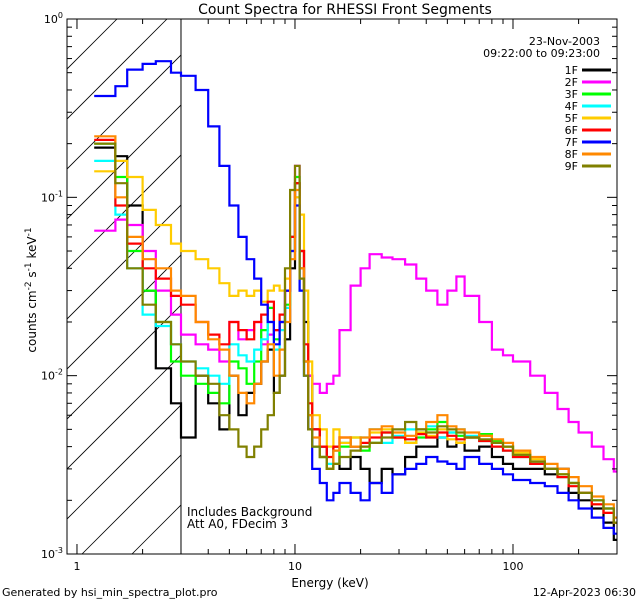 Image resolution: width=640 pixels, height=600 pixels. What do you see at coordinates (60, 15) in the screenshot?
I see `y-tick-exponent: 0` at bounding box center [60, 15].